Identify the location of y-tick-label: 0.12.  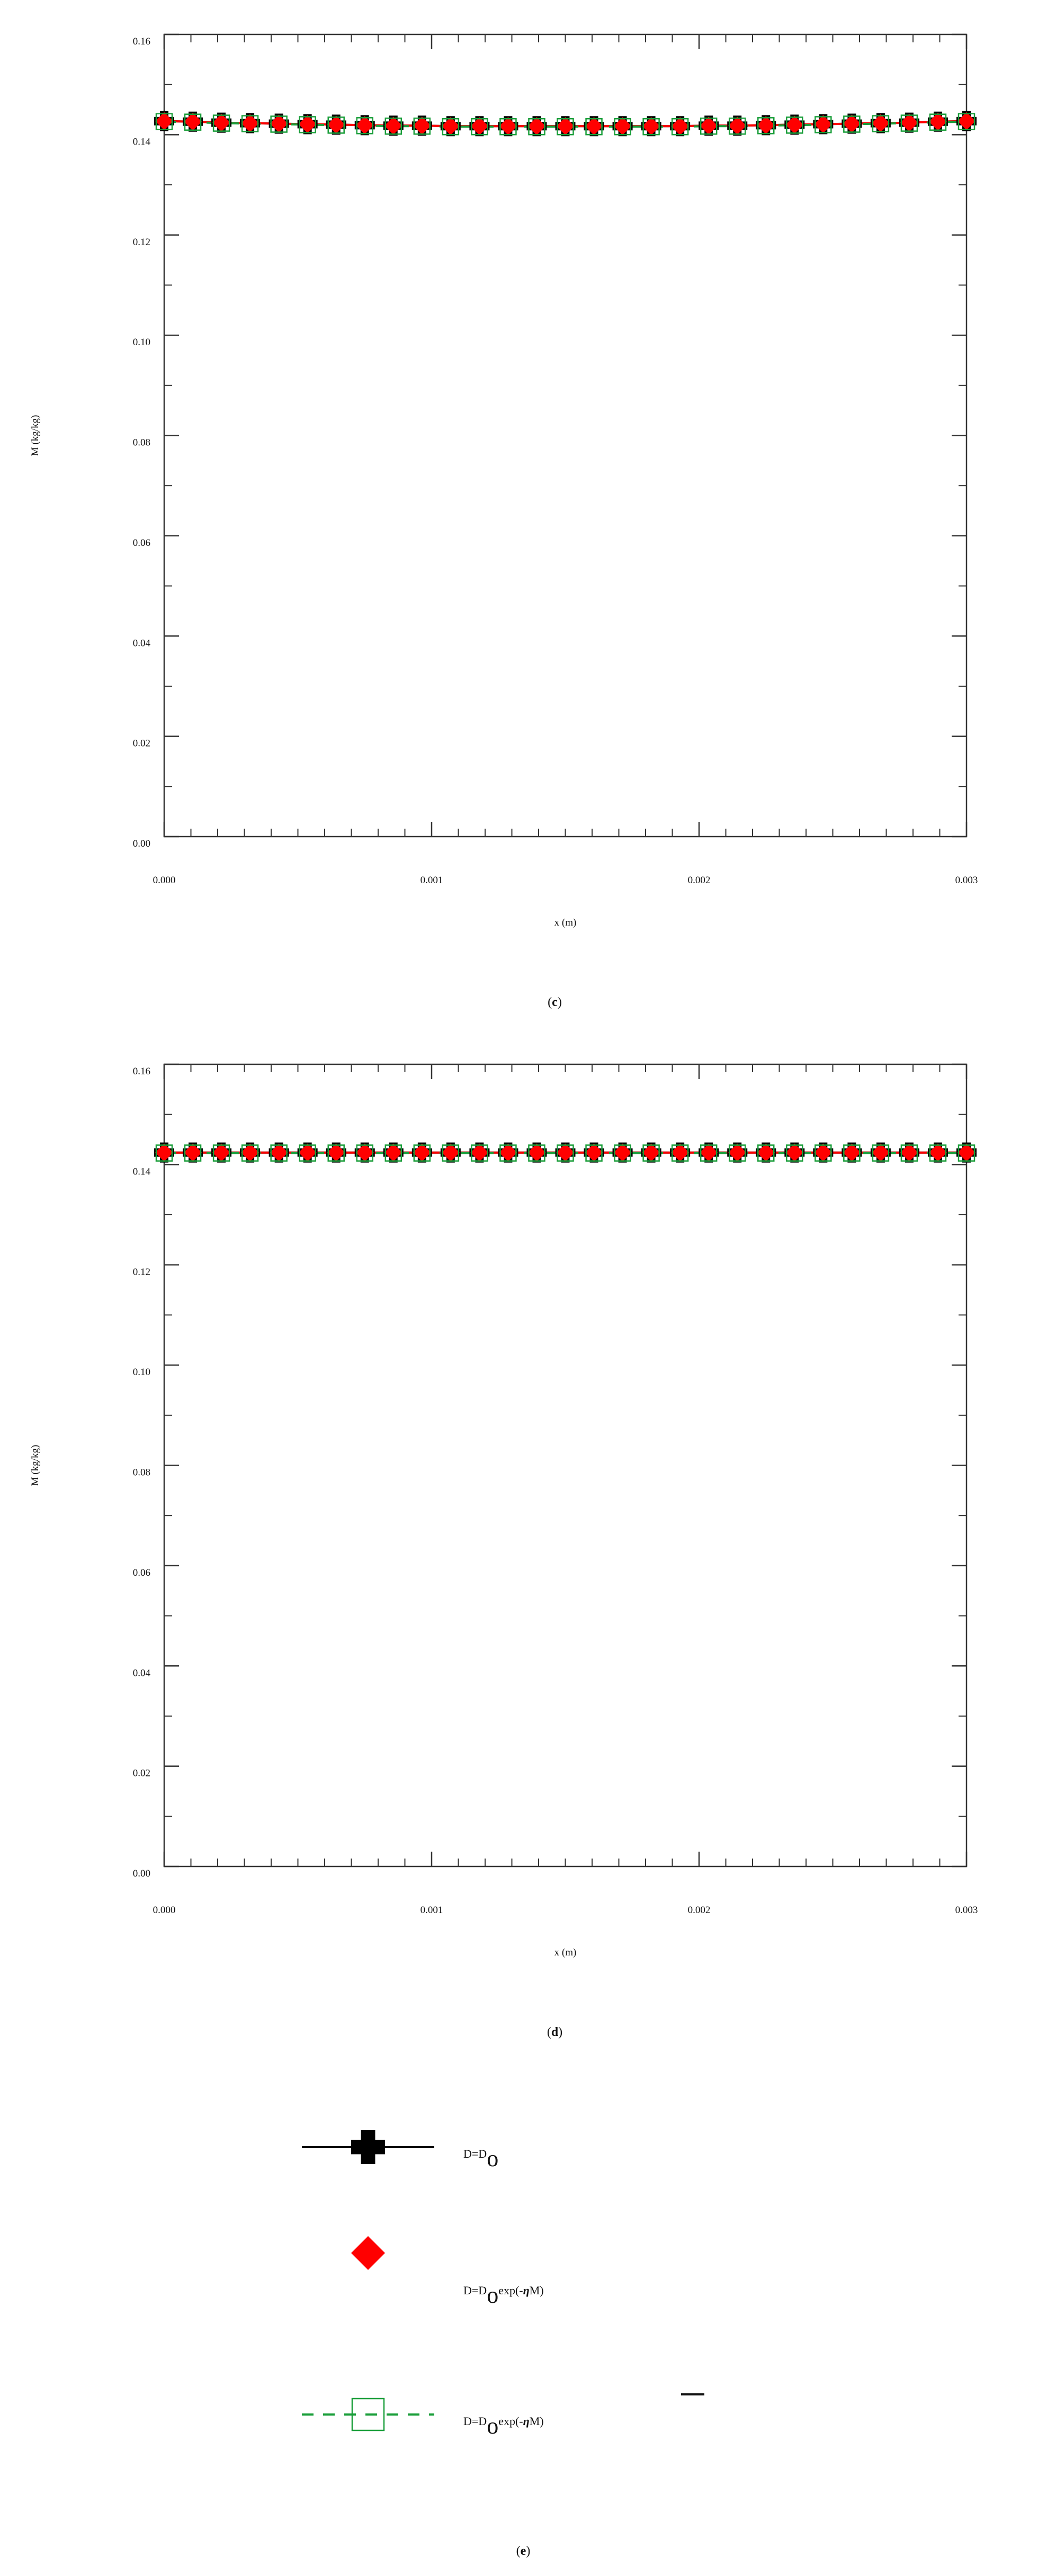
(141, 242).